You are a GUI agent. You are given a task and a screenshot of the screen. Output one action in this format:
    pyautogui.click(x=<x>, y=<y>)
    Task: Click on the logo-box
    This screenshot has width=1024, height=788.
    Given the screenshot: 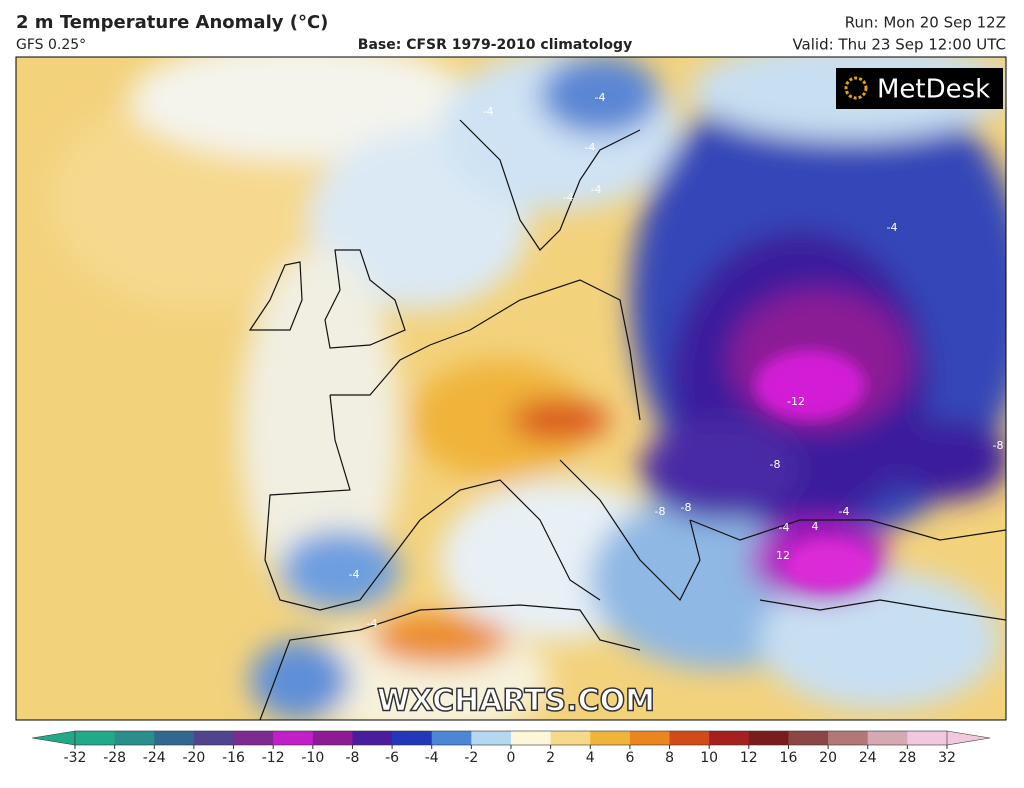 What is the action you would take?
    pyautogui.click(x=919, y=88)
    